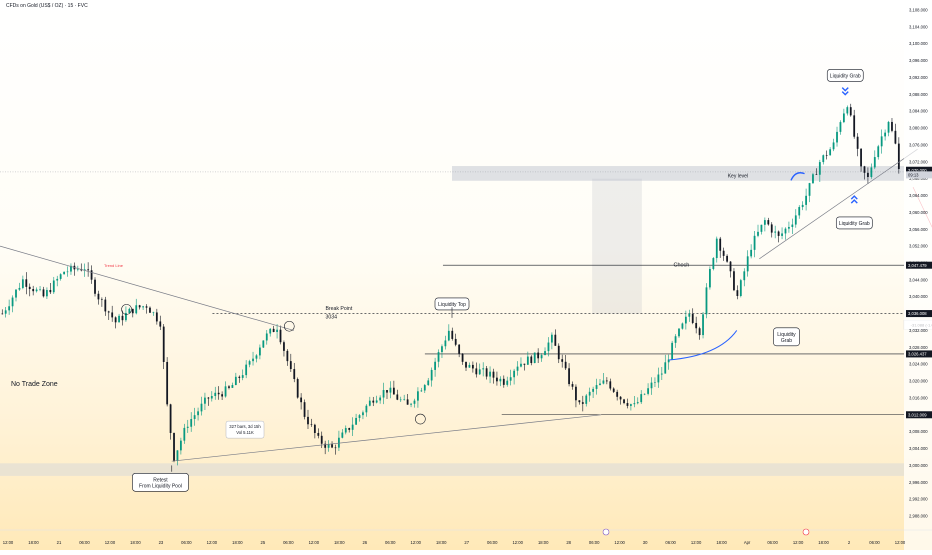 The width and height of the screenshot is (932, 555). What do you see at coordinates (823, 542) in the screenshot?
I see `x-tick-label: 18:00` at bounding box center [823, 542].